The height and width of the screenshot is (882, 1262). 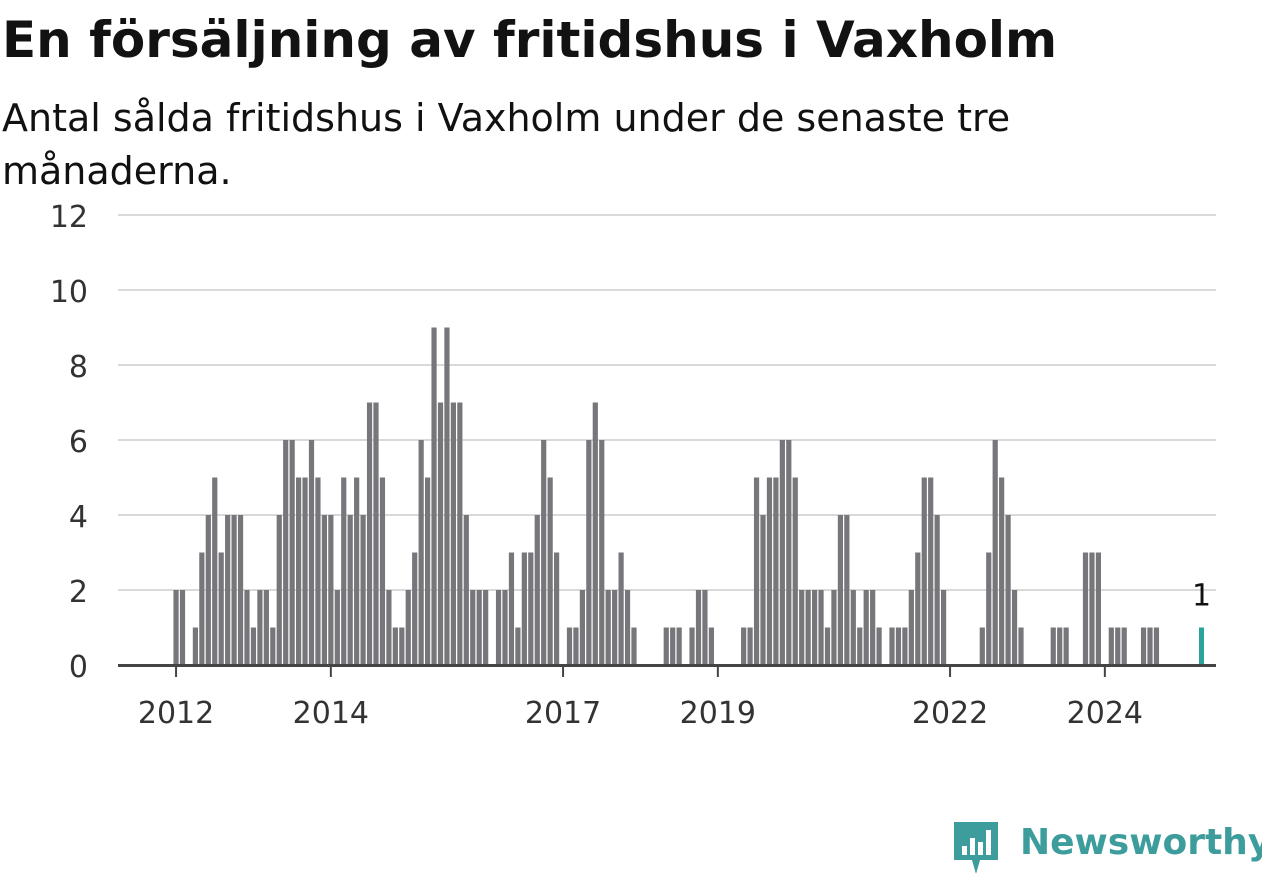 I want to click on x-tick-label: 2019, so click(x=718, y=713).